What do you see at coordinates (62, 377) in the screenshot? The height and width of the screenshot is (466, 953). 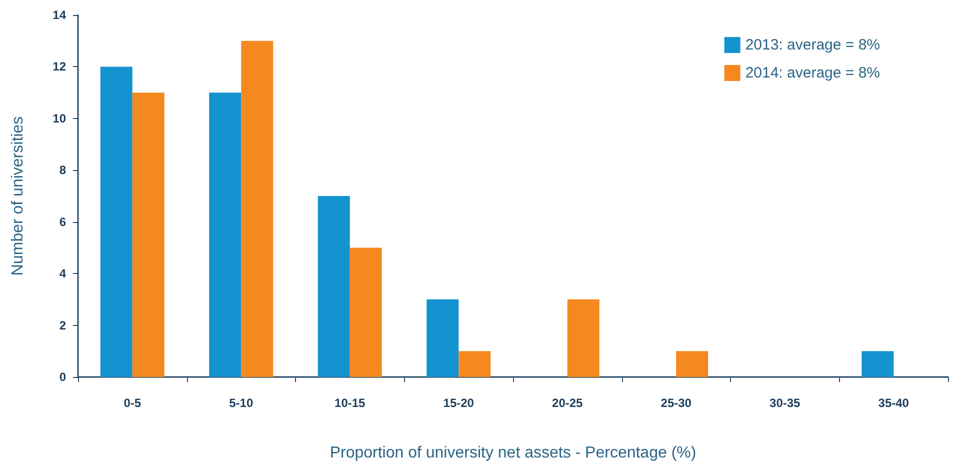 I see `y-tick-label: 0` at bounding box center [62, 377].